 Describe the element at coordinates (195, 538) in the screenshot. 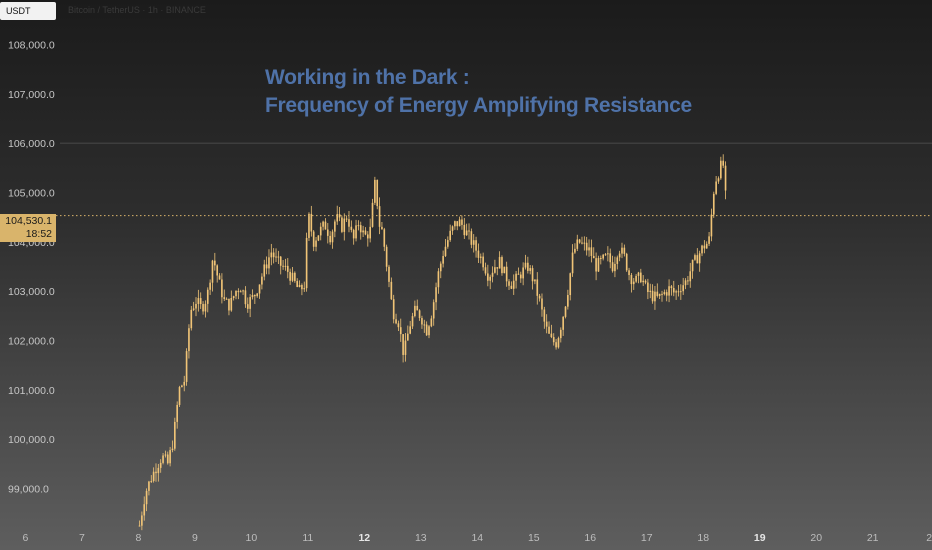

I see `x-tick-label: 9` at that location.